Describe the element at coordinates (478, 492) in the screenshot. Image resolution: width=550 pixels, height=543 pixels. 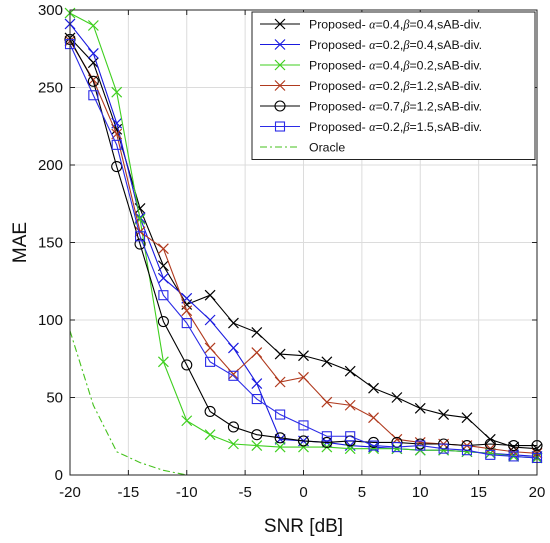
I see `x-tick-label: 15` at that location.